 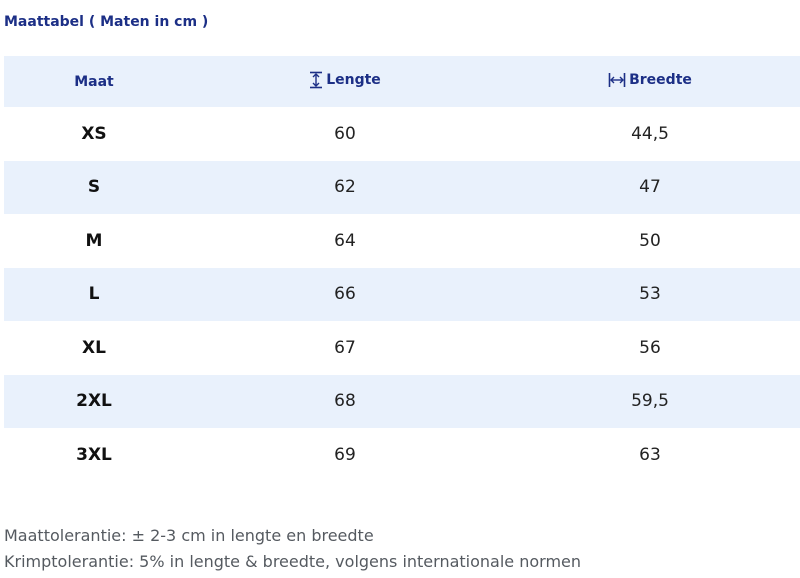 I want to click on table-row: 3XL 69 63, so click(x=402, y=455).